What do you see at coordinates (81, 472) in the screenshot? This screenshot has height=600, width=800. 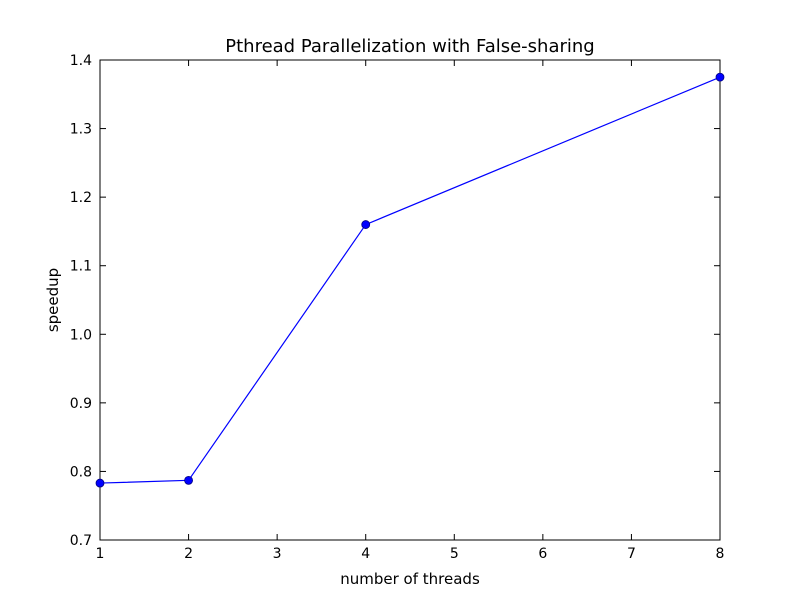 I see `y-tick-label: 0.8` at bounding box center [81, 472].